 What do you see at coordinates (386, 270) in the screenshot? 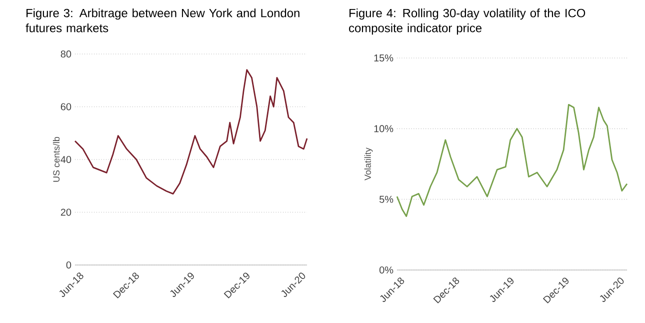
I see `y-tick-label: 0%` at bounding box center [386, 270].